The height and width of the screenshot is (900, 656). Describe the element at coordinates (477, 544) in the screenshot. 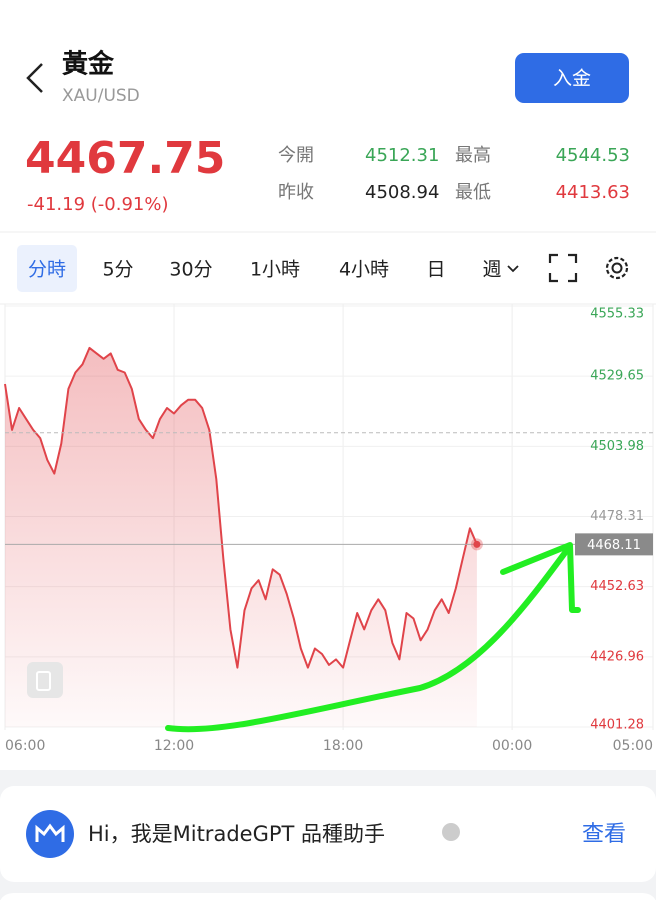

I see `last-point-core` at that location.